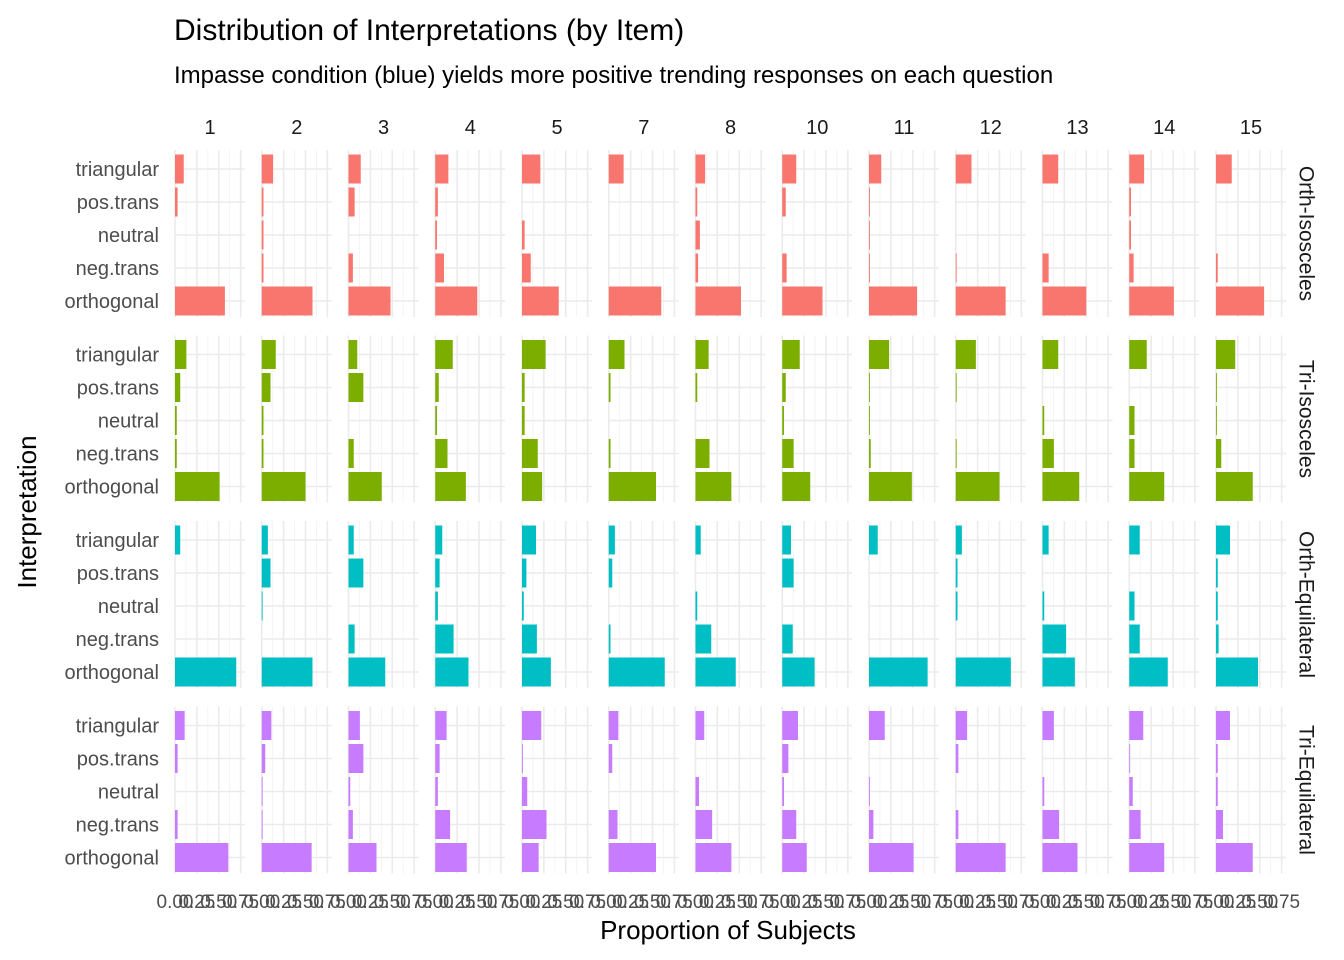 Image resolution: width=1344 pixels, height=960 pixels. I want to click on facet-column-strip: 3, so click(383, 128).